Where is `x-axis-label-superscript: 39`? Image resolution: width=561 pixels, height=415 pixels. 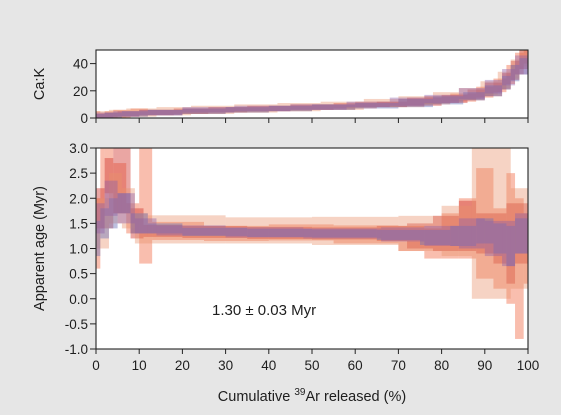 x-axis-label-superscript: 39 is located at coordinates (300, 392).